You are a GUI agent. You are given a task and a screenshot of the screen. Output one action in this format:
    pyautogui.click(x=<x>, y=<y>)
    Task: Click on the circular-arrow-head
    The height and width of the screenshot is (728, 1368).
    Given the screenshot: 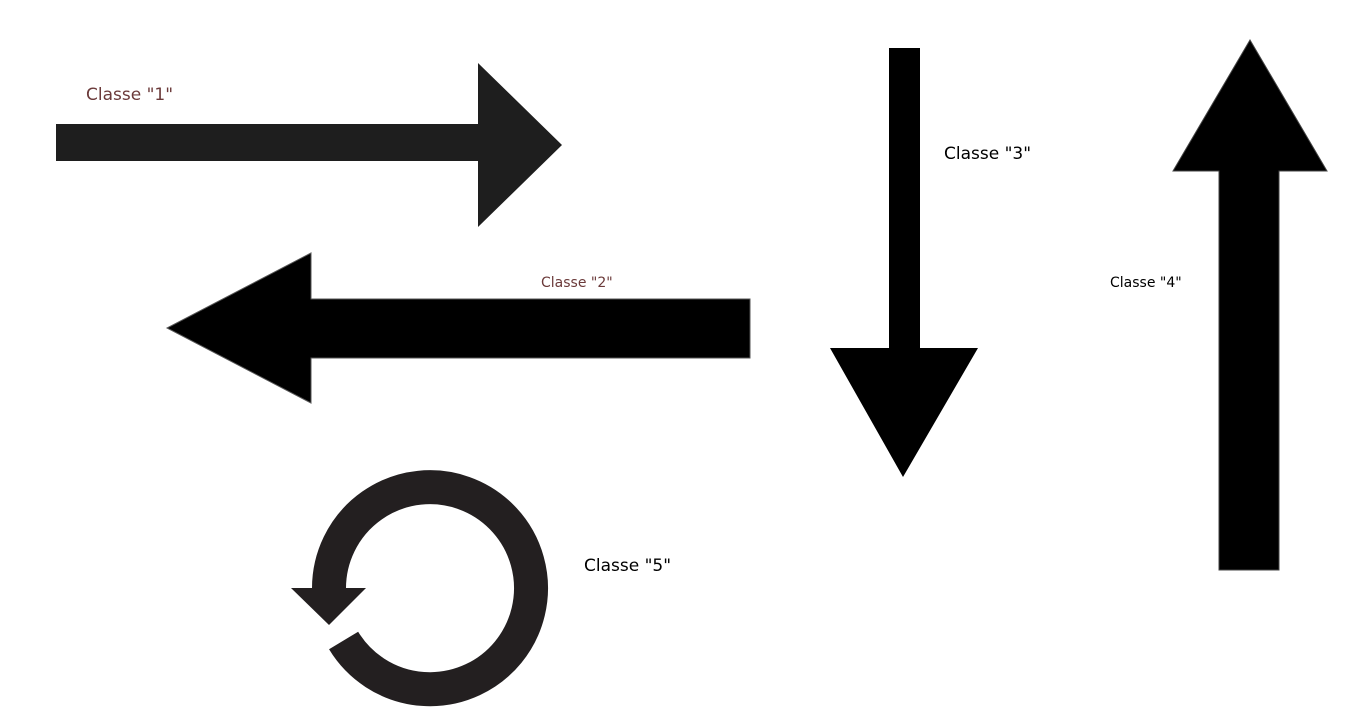 What is the action you would take?
    pyautogui.click(x=328, y=606)
    